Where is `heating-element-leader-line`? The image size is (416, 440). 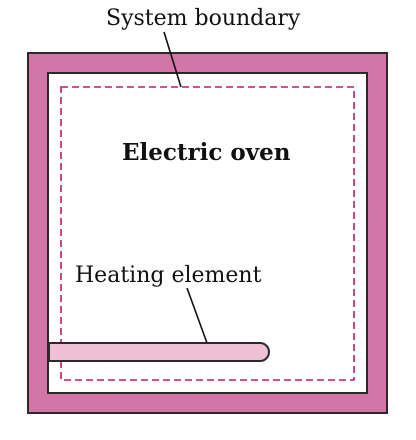
heating-element-leader-line is located at coordinates (197, 315).